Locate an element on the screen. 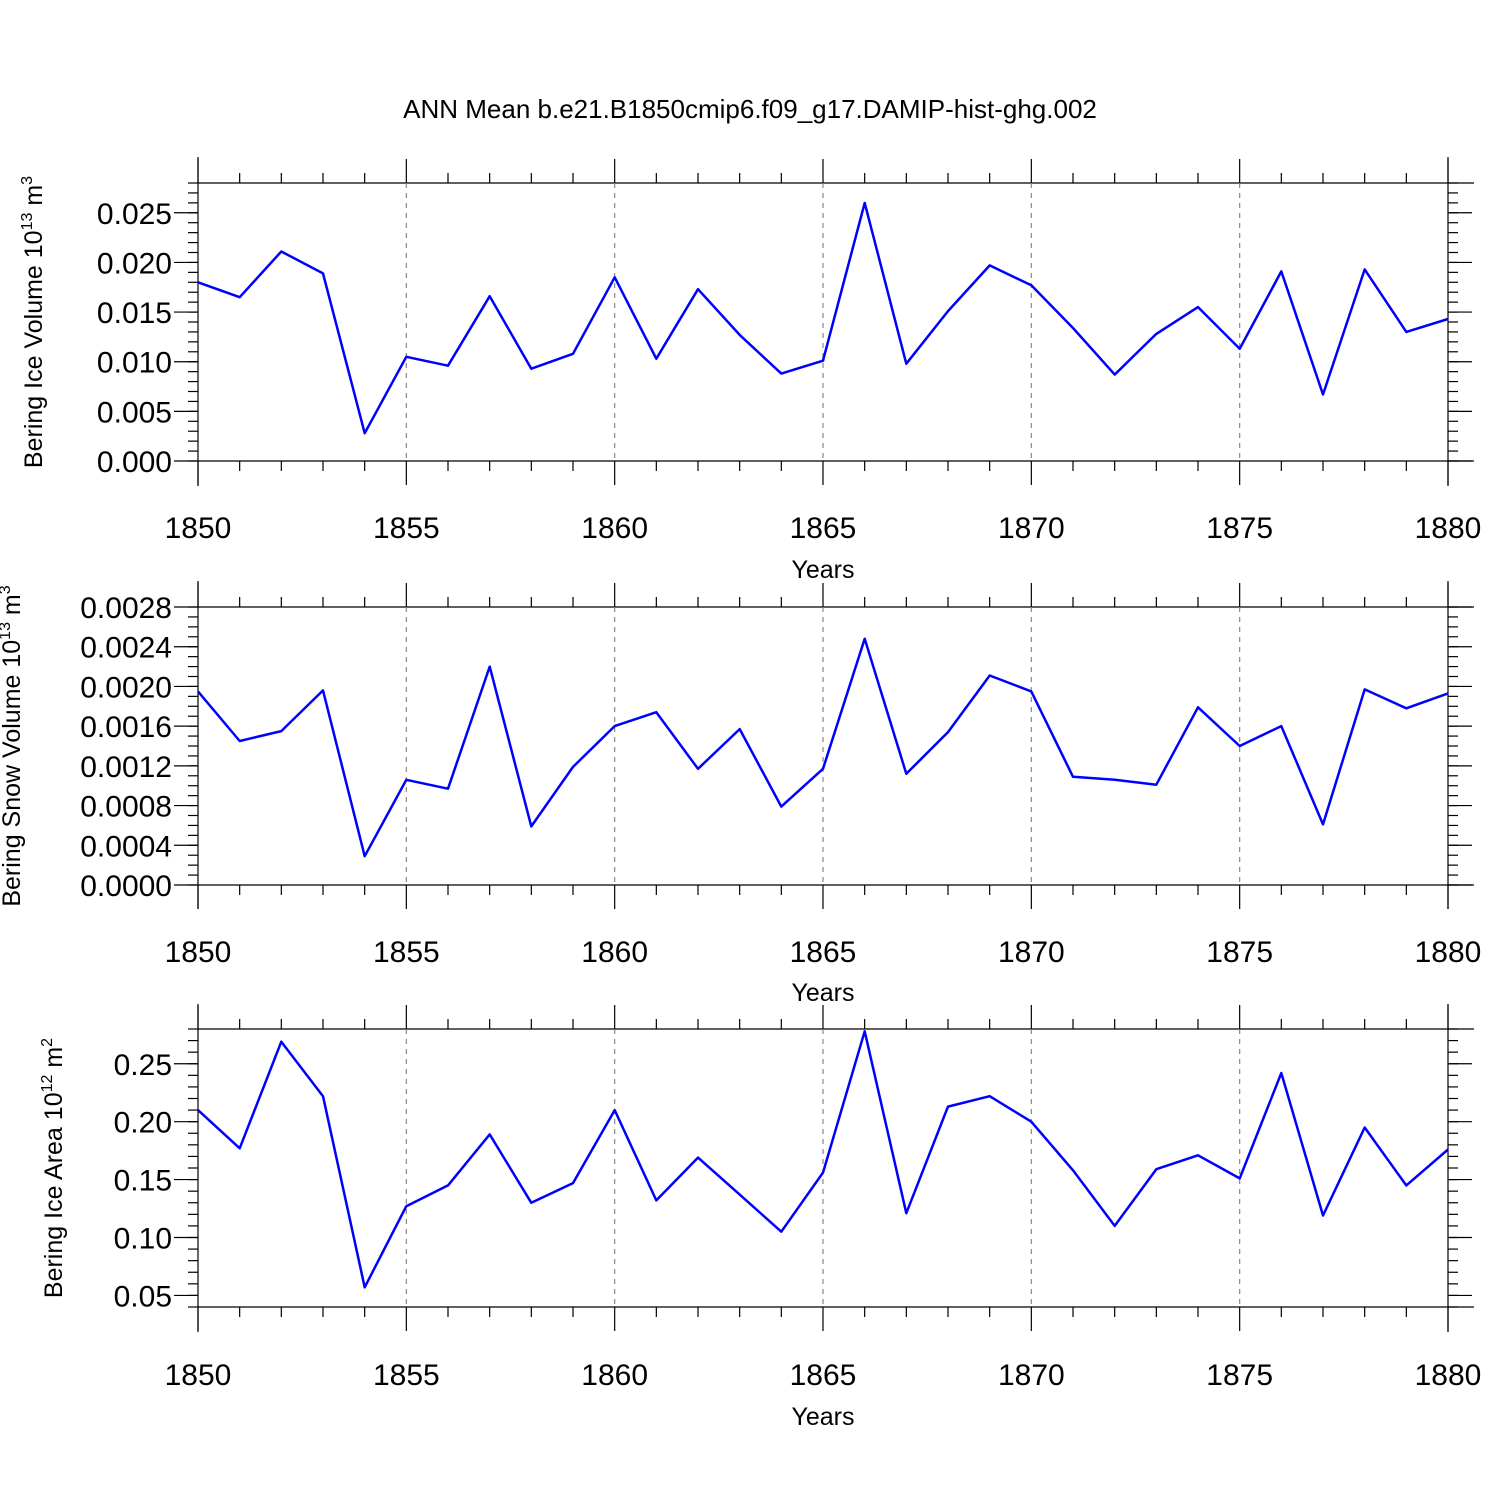 This screenshot has height=1500, width=1500. y-tick-label: 0.0004 is located at coordinates (126, 846).